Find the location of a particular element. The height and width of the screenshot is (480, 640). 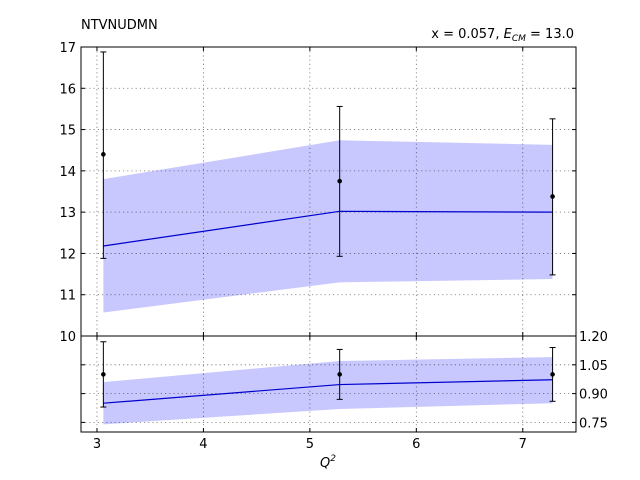

xtick-label-5: 5 is located at coordinates (310, 444).